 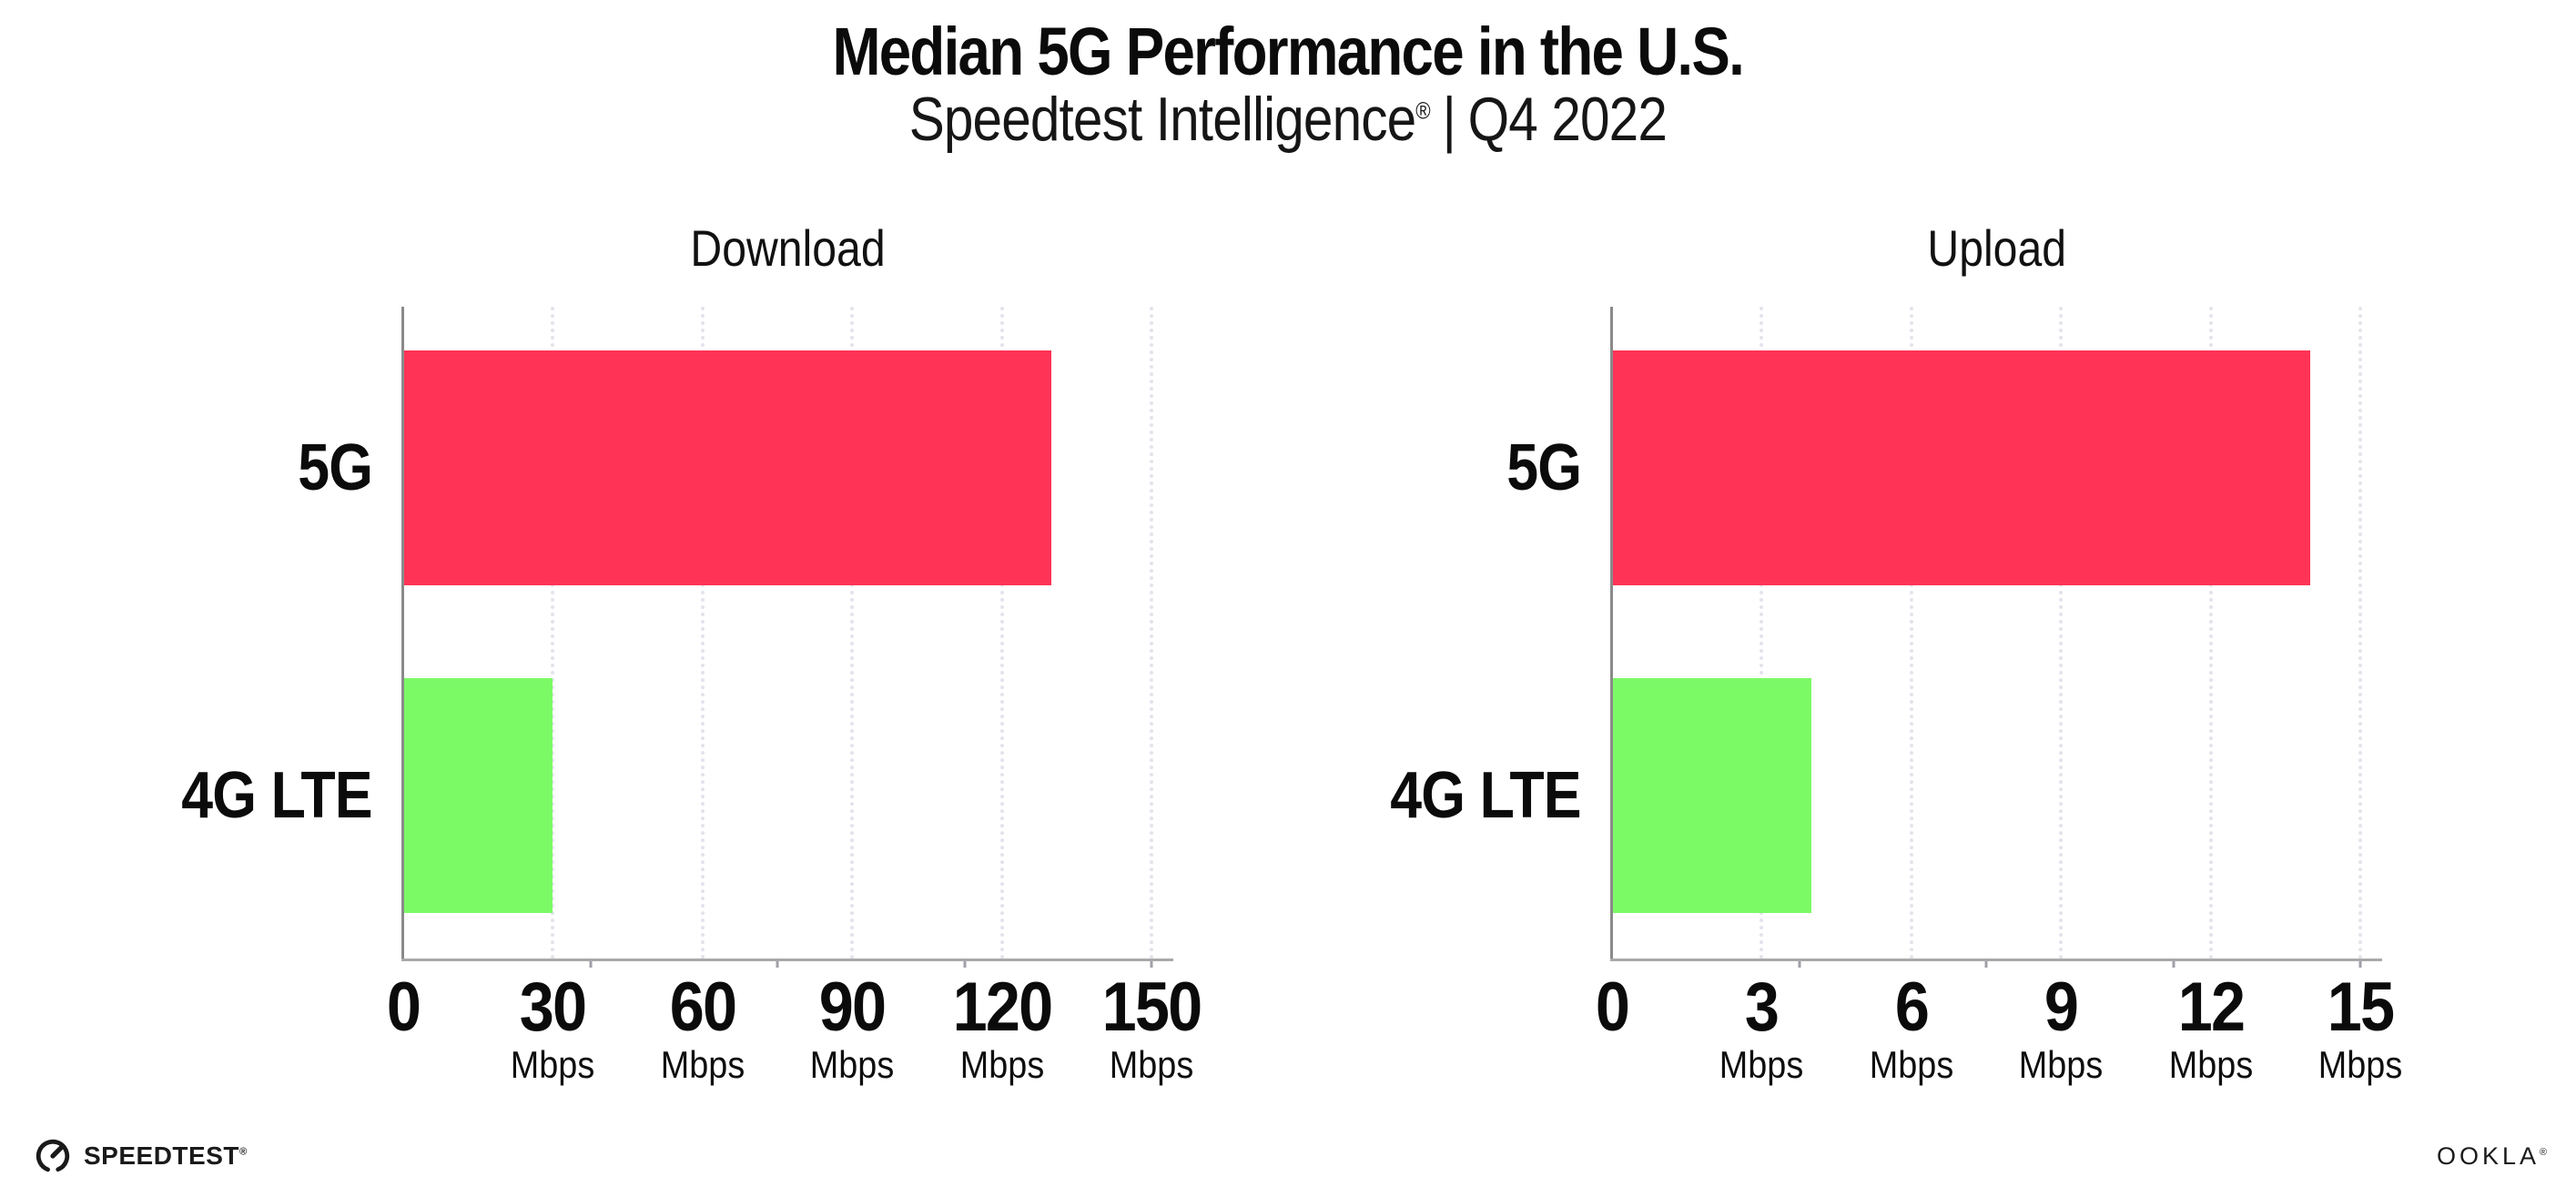 What do you see at coordinates (1761, 1065) in the screenshot?
I see `x-tick-unit-label-3: Mbps` at bounding box center [1761, 1065].